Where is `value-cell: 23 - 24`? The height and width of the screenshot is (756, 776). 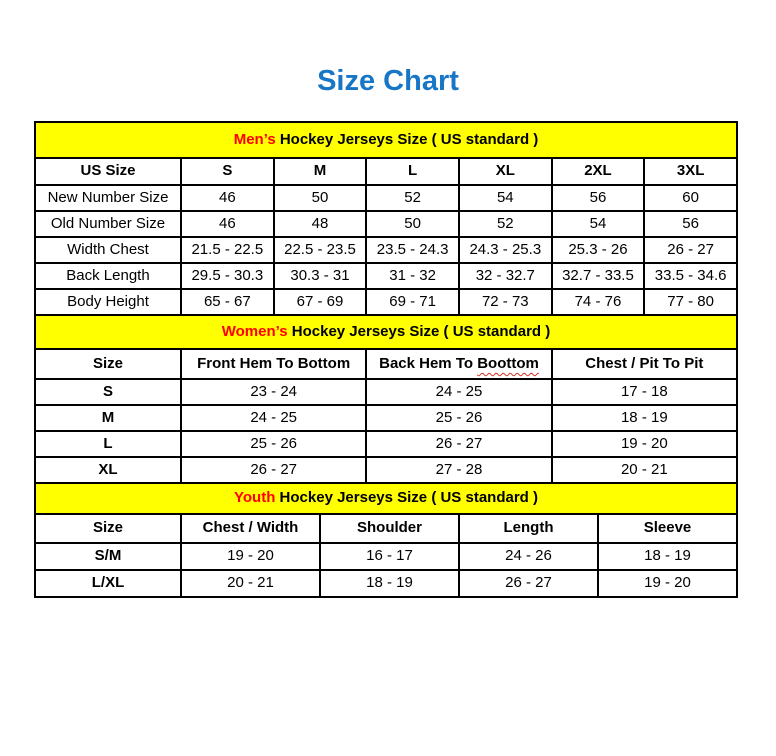 value-cell: 23 - 24 is located at coordinates (273, 392).